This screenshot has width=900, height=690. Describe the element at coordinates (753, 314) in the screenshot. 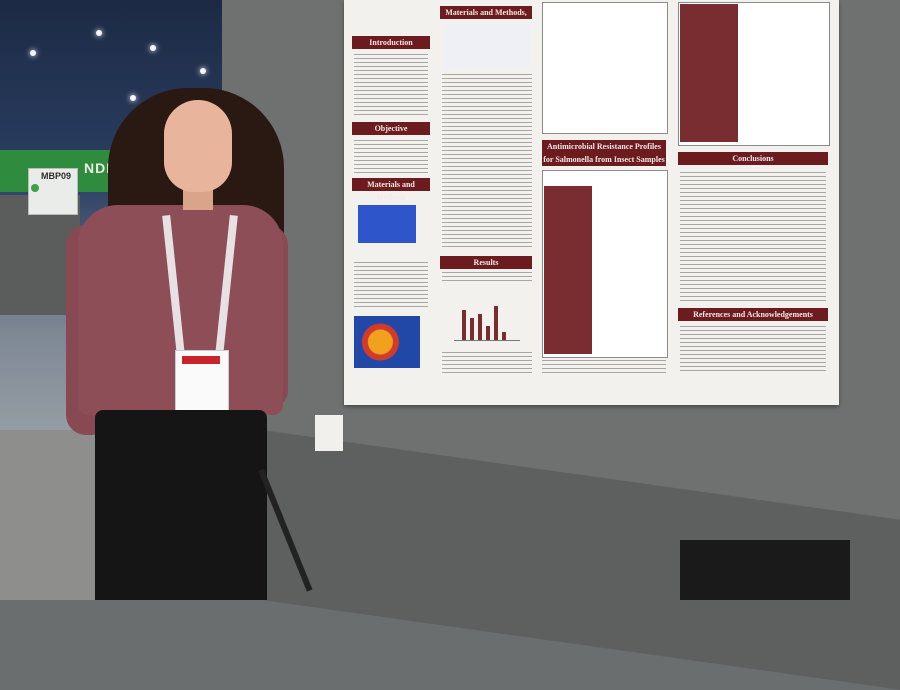

I see `poster-section-header: References and Acknowledgements` at that location.